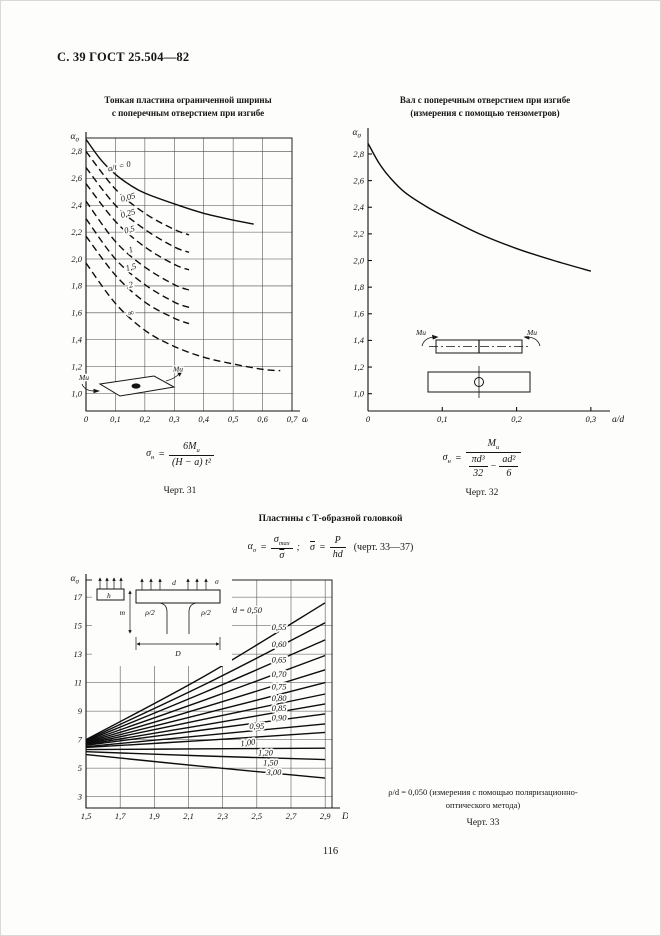  I want to click on curve-label: 0,65, so click(279, 660).